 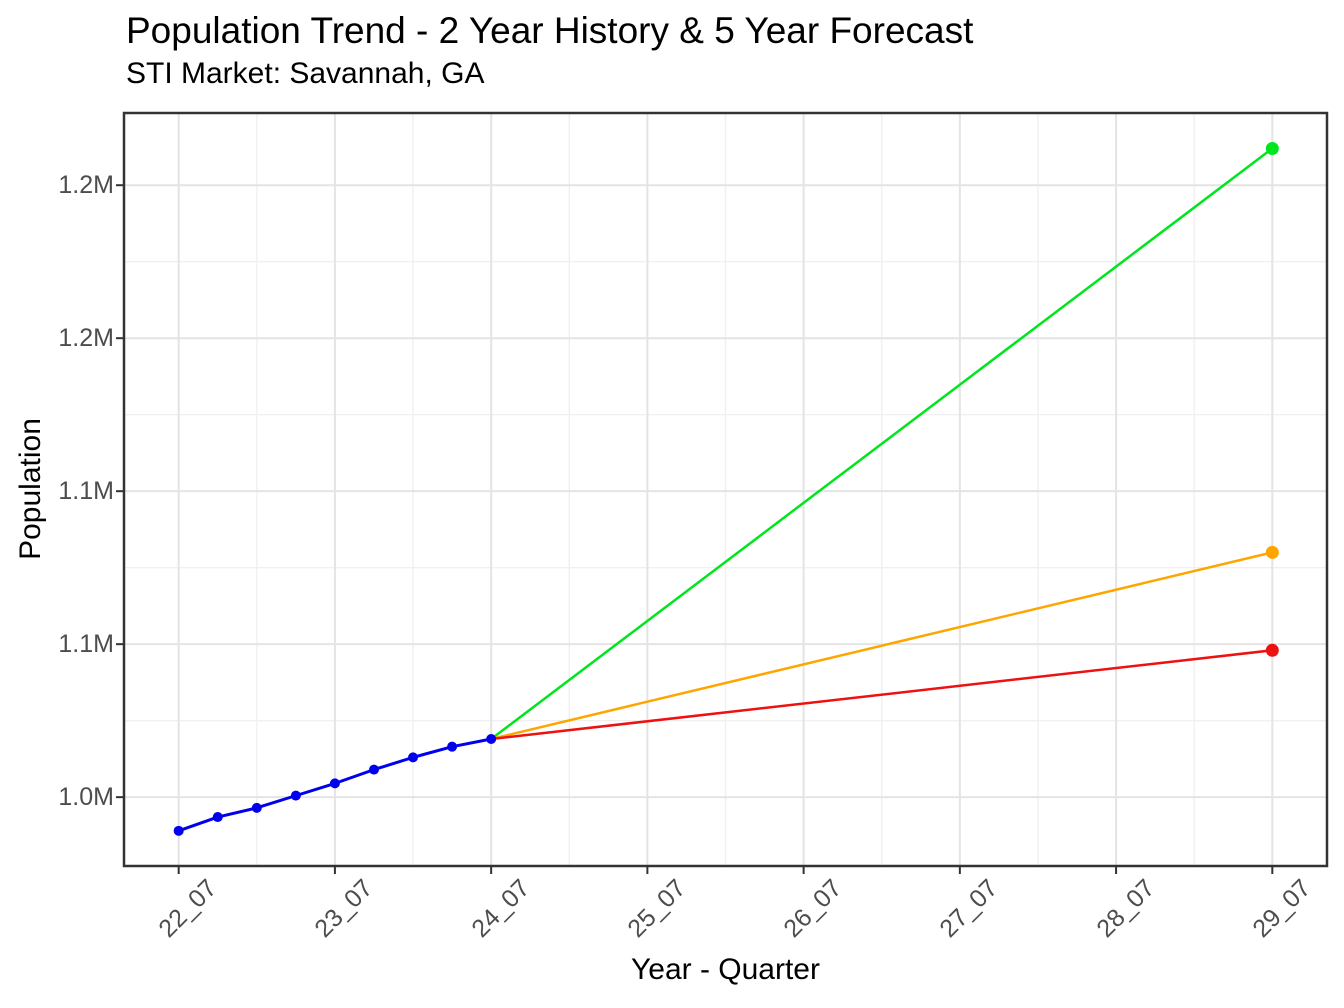 I want to click on forecast-low-endpoint, so click(x=1272, y=650).